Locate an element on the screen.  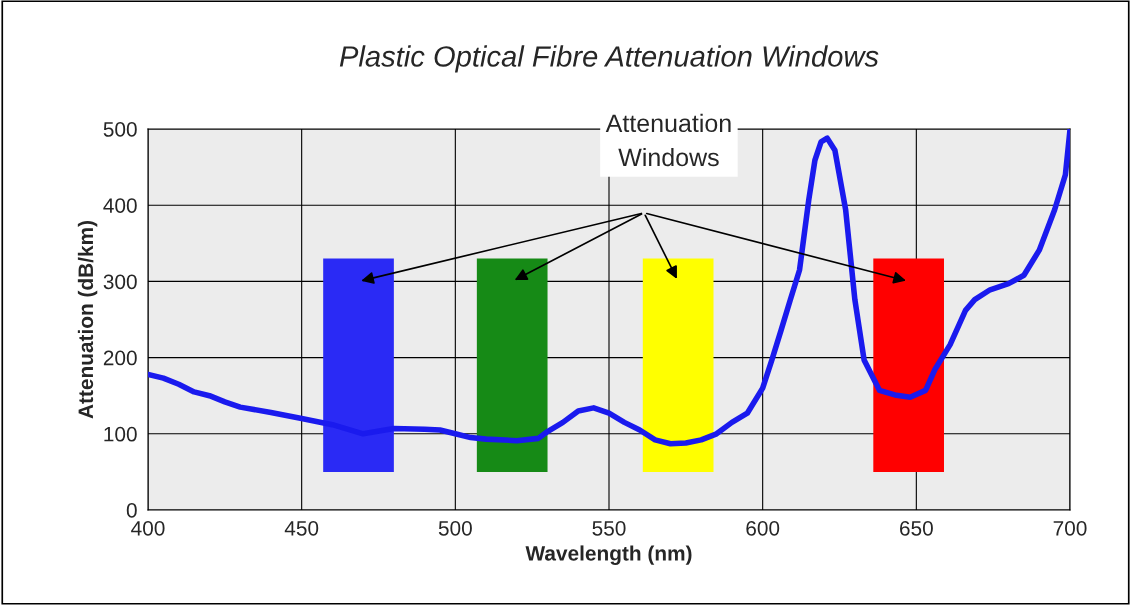
annotation: Attenuation Windows is located at coordinates (668, 140).